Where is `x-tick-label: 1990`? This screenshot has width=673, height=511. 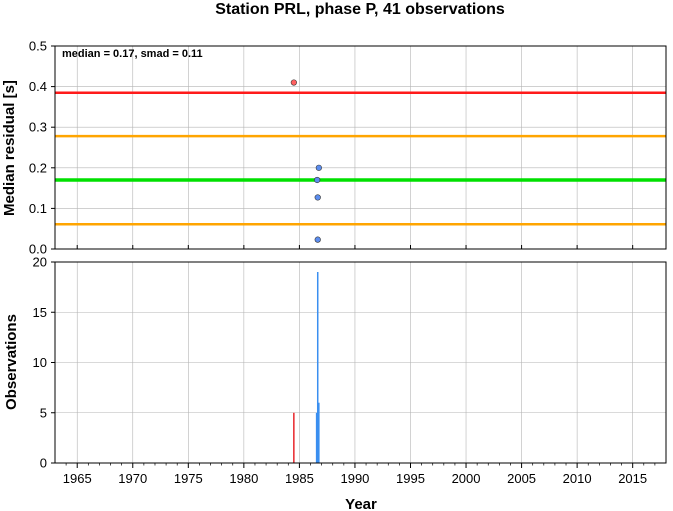 x-tick-label: 1990 is located at coordinates (354, 478).